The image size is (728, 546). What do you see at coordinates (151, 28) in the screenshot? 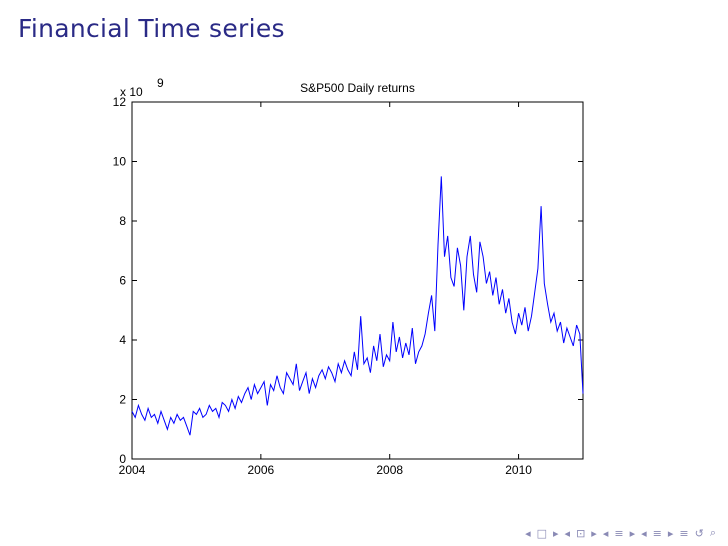
I see `slide-title: Financial Time series` at bounding box center [151, 28].